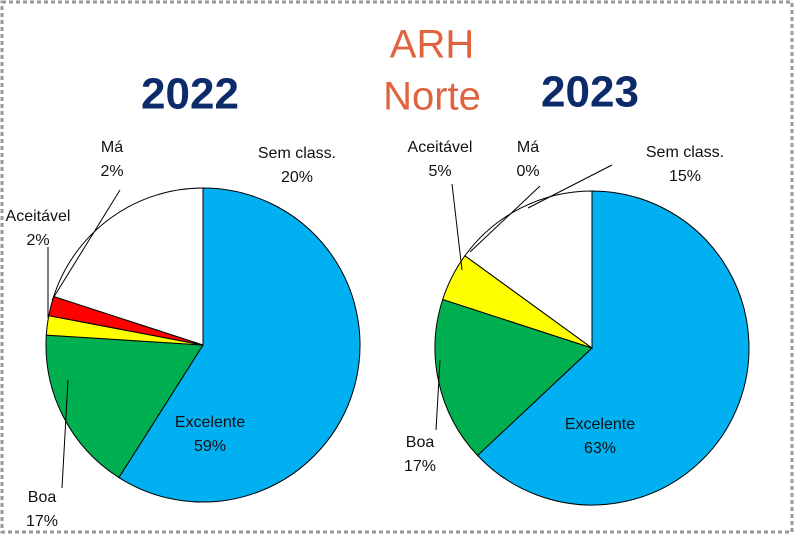 This screenshot has width=794, height=534. I want to click on chart-title: 2022, so click(190, 94).